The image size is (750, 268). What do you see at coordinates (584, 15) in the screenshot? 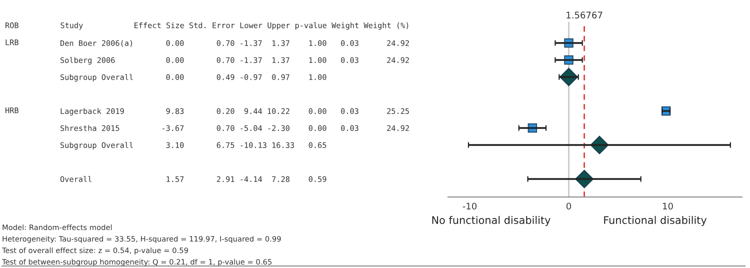
I see `ref-line-label: 1.56767` at bounding box center [584, 15].